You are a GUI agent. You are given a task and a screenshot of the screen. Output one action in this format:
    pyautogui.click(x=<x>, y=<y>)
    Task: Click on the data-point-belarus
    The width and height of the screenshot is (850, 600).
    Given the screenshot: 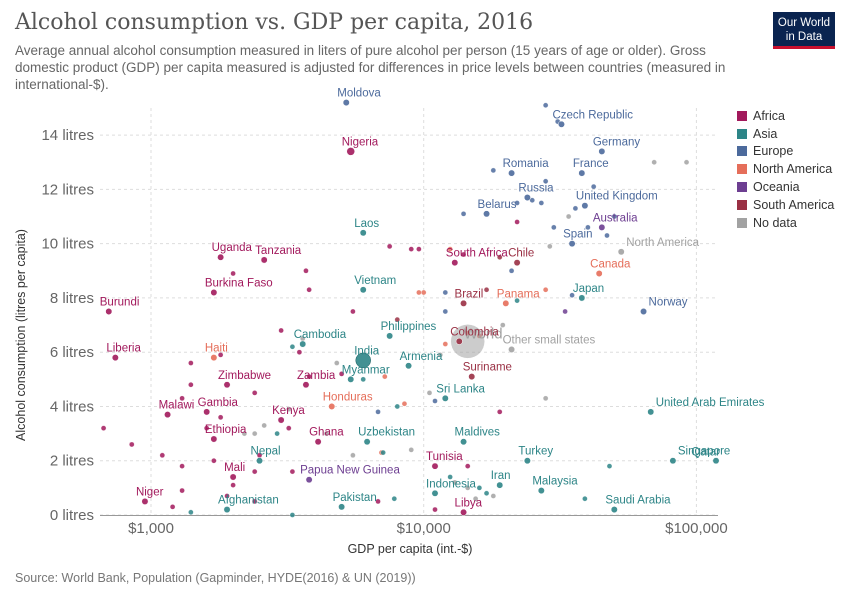 What is the action you would take?
    pyautogui.click(x=487, y=214)
    